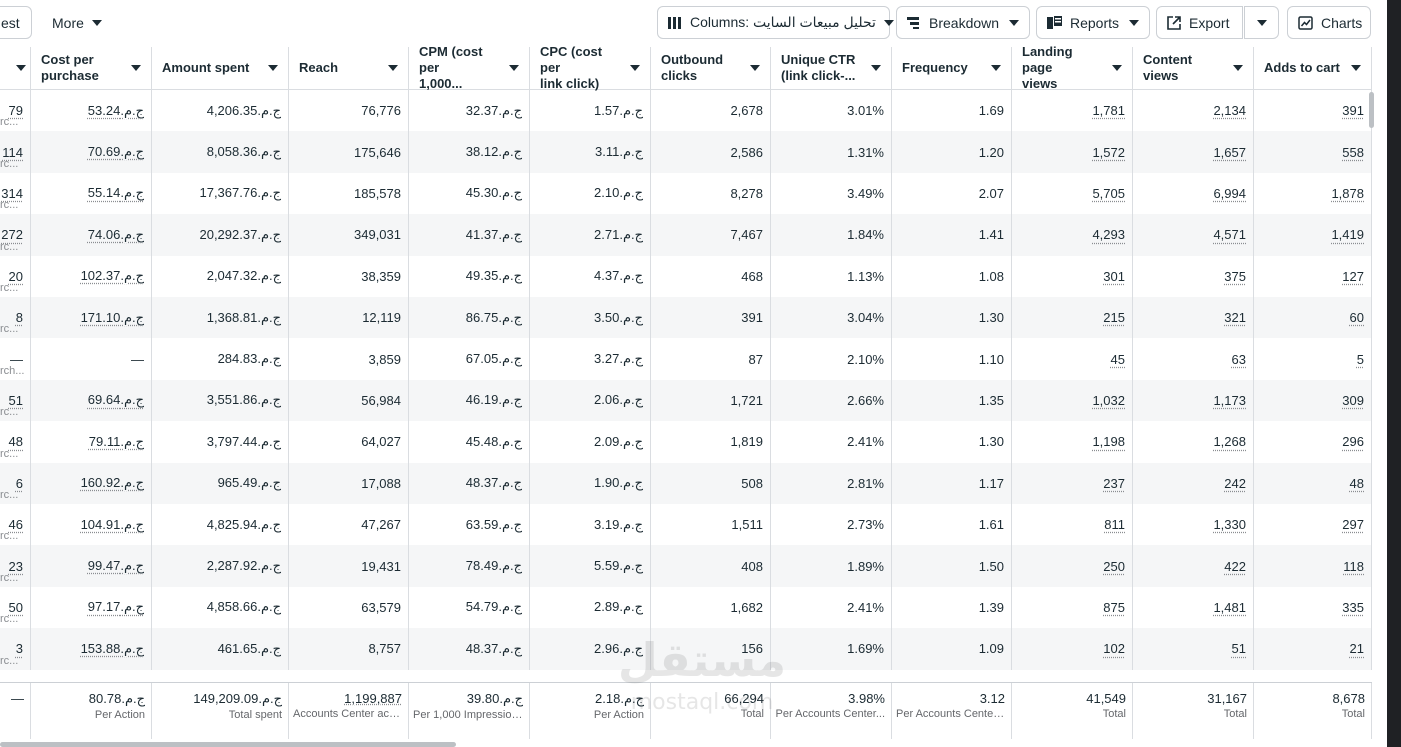  Describe the element at coordinates (1072, 235) in the screenshot. I see `cell-landing-page-views: 4,293` at that location.